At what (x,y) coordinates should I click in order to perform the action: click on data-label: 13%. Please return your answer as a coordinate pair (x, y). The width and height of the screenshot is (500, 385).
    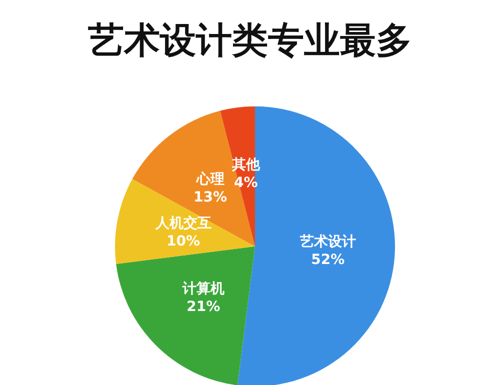
    Looking at the image, I should click on (211, 198).